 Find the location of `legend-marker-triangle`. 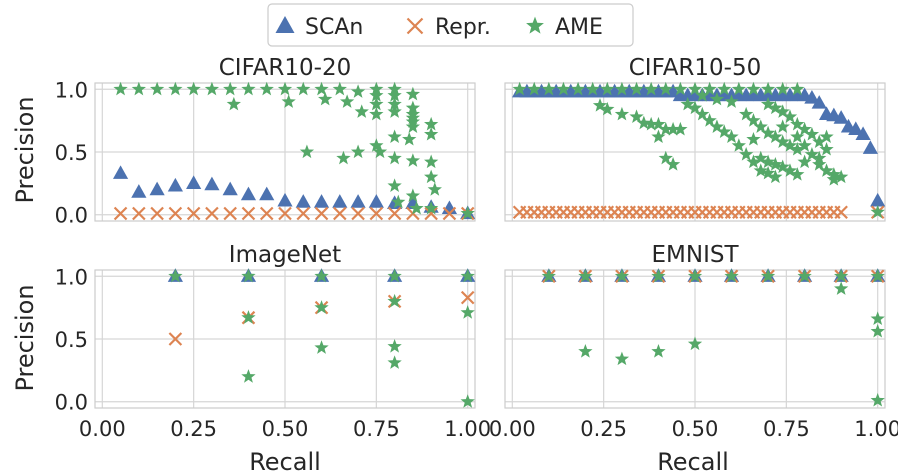

legend-marker-triangle is located at coordinates (285, 24).